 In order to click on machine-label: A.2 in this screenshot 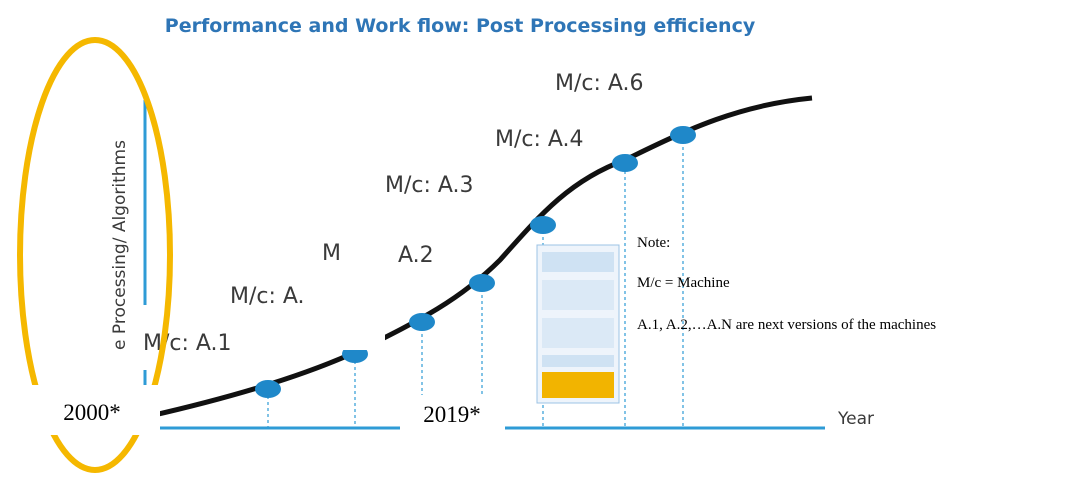, I will do `click(416, 255)`.